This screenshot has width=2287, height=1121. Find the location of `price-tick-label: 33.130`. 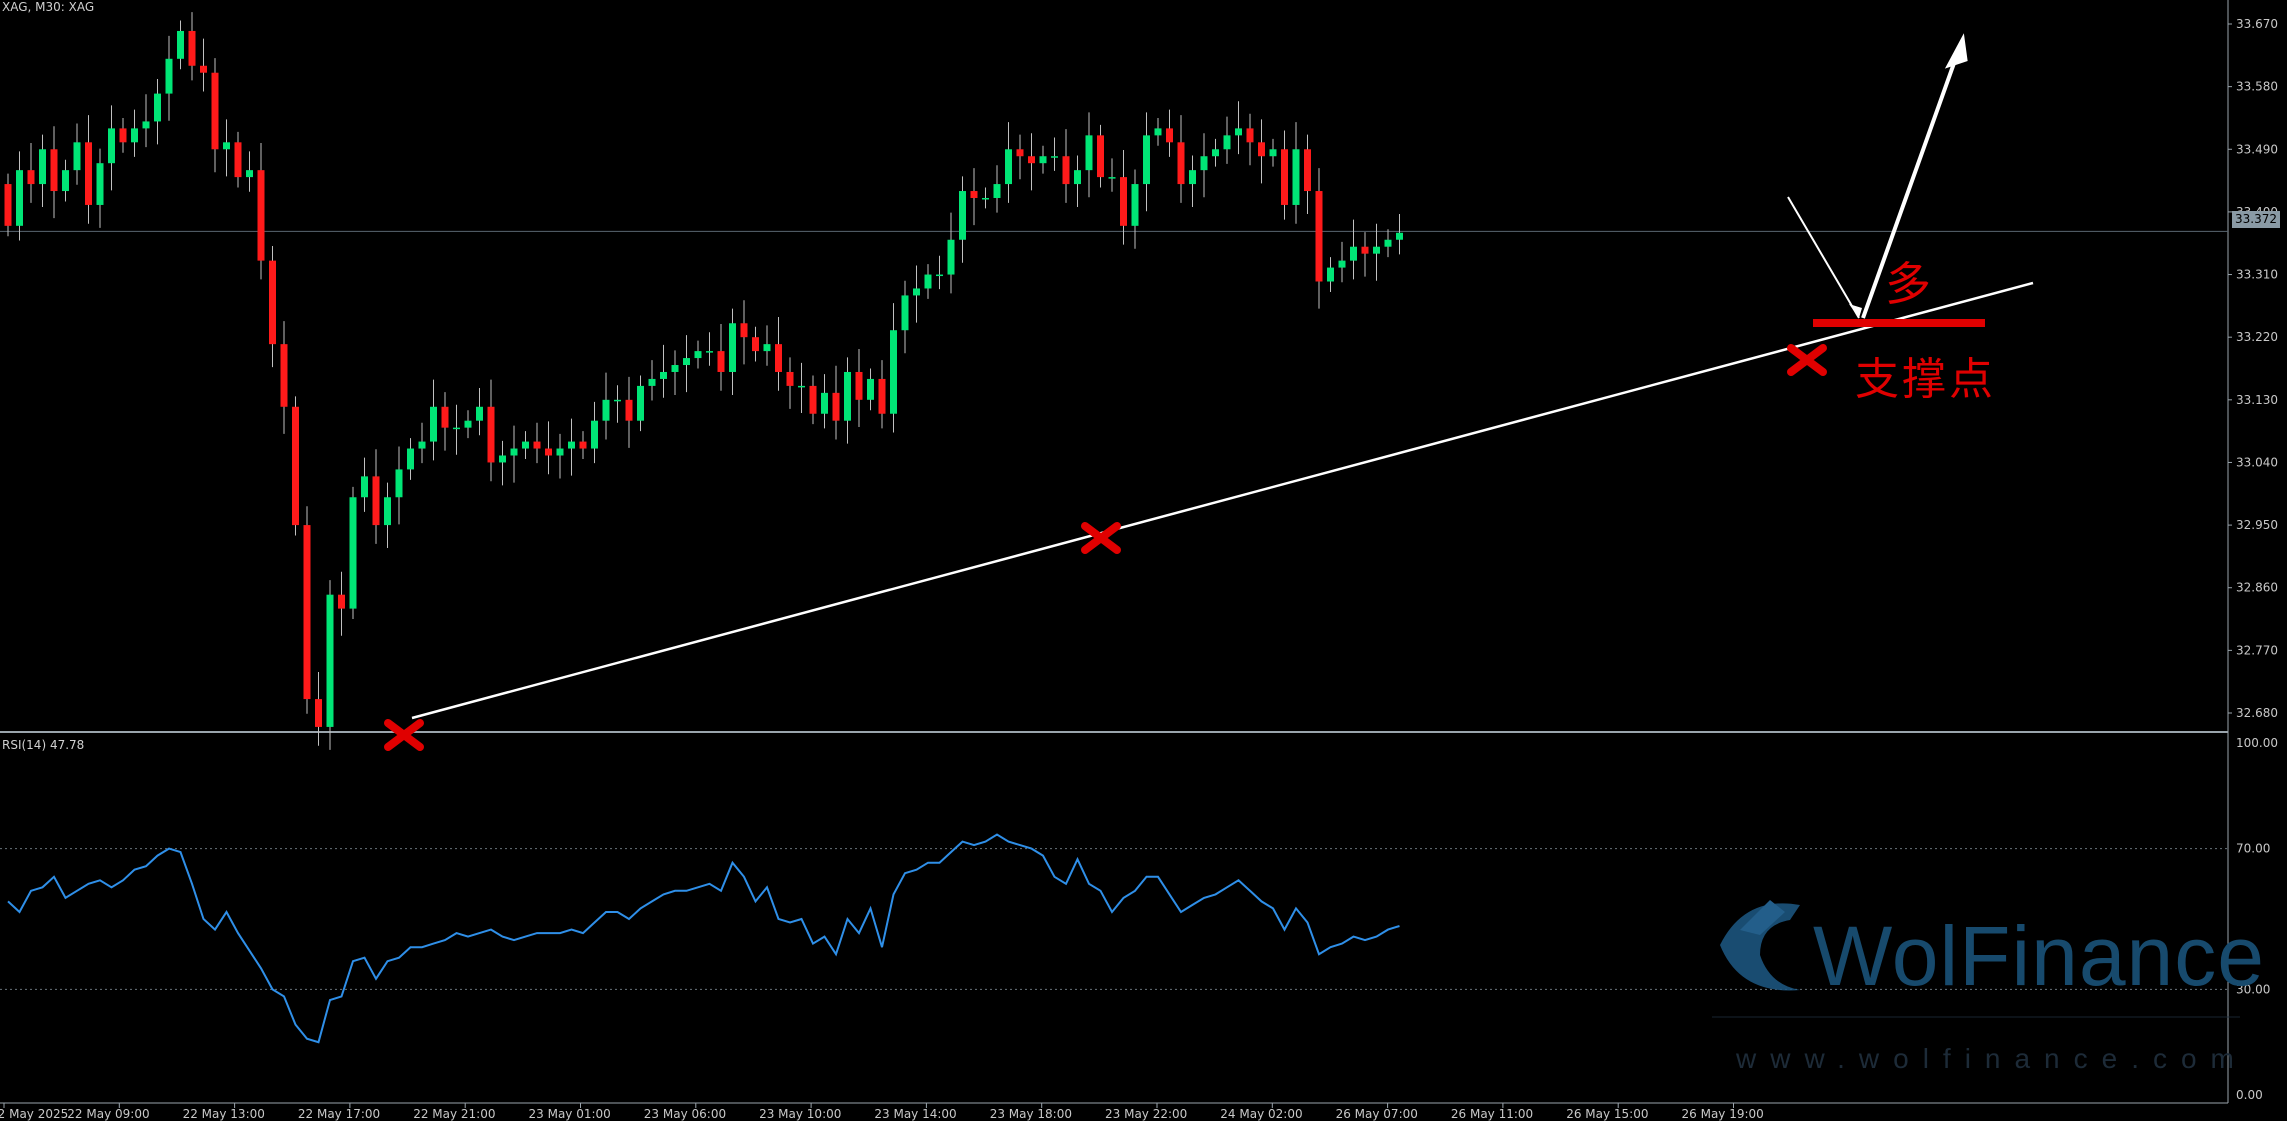

price-tick-label: 33.130 is located at coordinates (2257, 400).